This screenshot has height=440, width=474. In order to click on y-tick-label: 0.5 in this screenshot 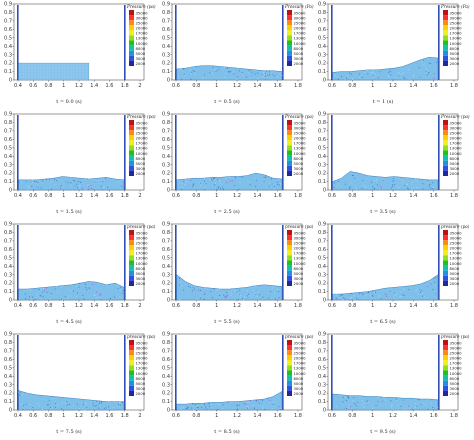, I will do `click(8, 148)`.